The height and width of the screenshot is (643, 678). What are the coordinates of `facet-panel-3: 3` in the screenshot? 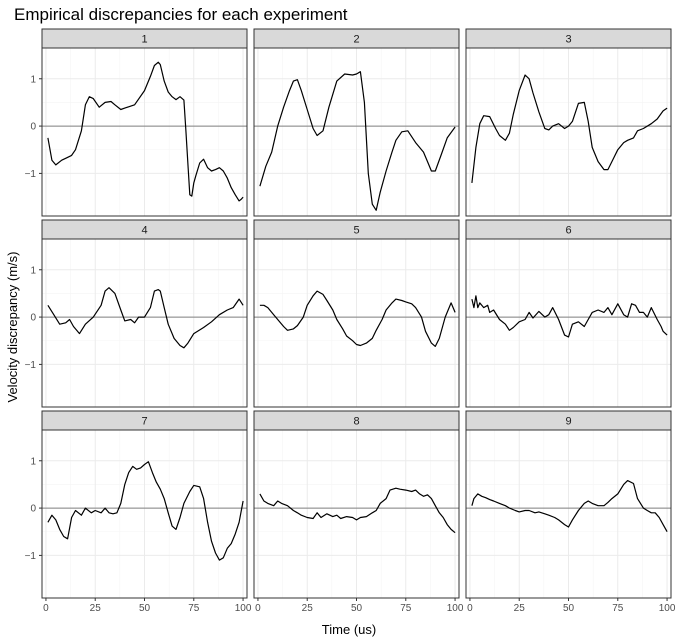 It's located at (568, 122).